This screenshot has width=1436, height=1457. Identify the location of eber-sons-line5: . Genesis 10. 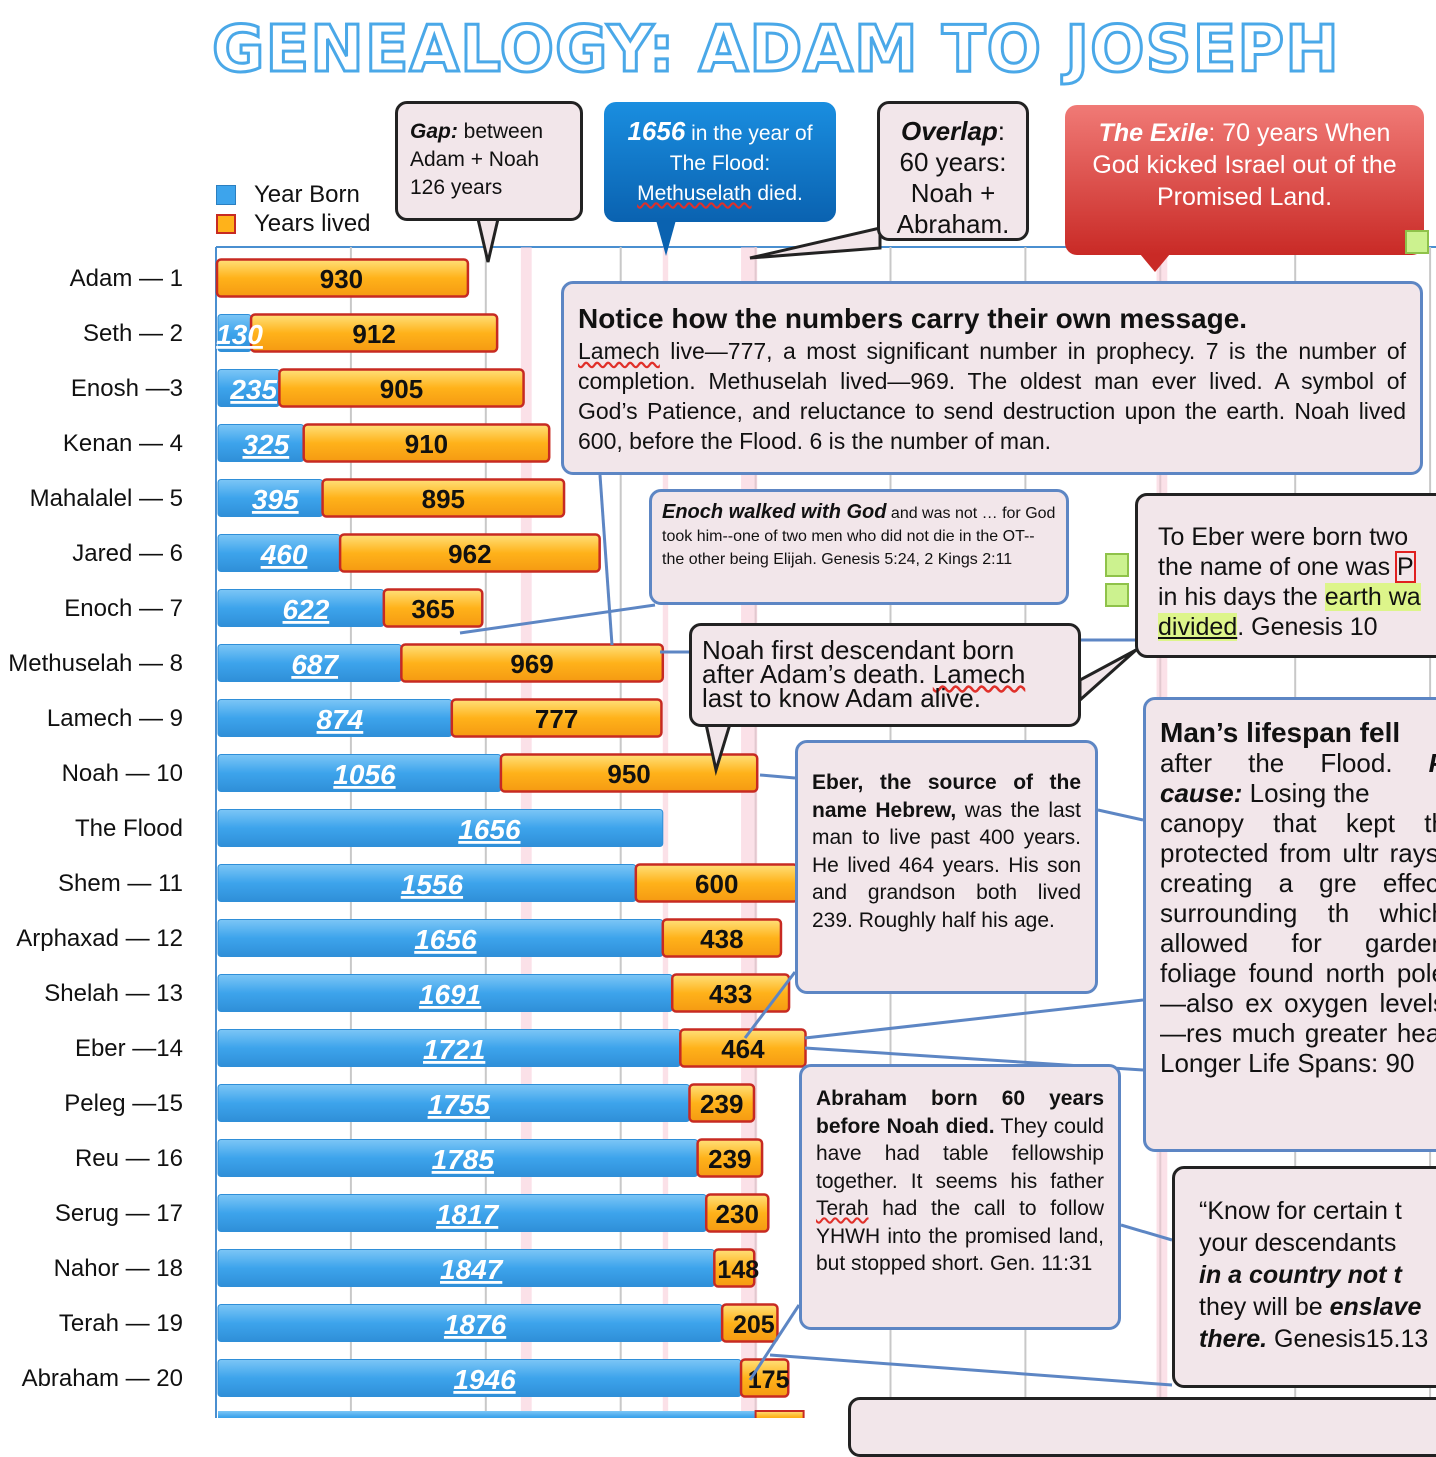
(1307, 627).